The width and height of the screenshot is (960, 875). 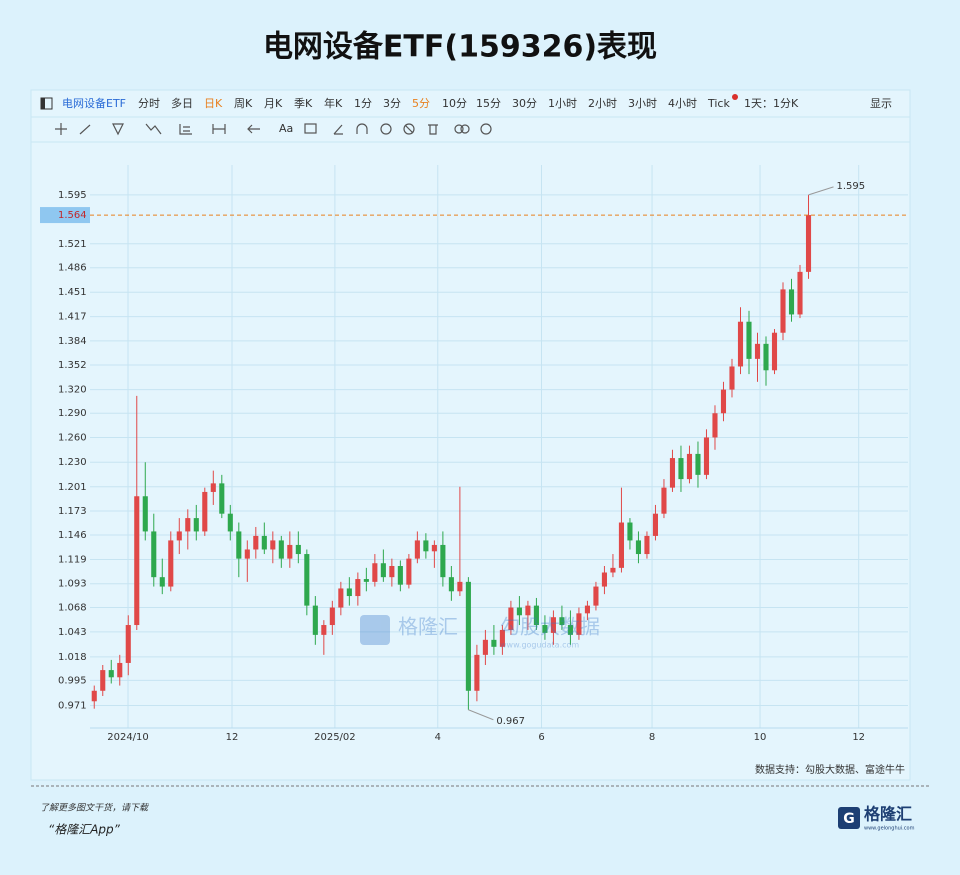 I want to click on hide-tool, so click(x=409, y=129).